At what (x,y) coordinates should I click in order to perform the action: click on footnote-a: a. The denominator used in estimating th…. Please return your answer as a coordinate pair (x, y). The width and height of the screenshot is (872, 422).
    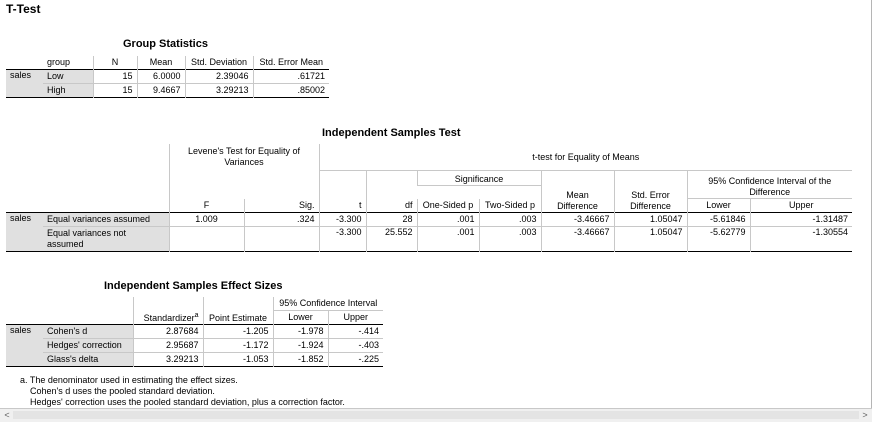
    Looking at the image, I should click on (129, 380).